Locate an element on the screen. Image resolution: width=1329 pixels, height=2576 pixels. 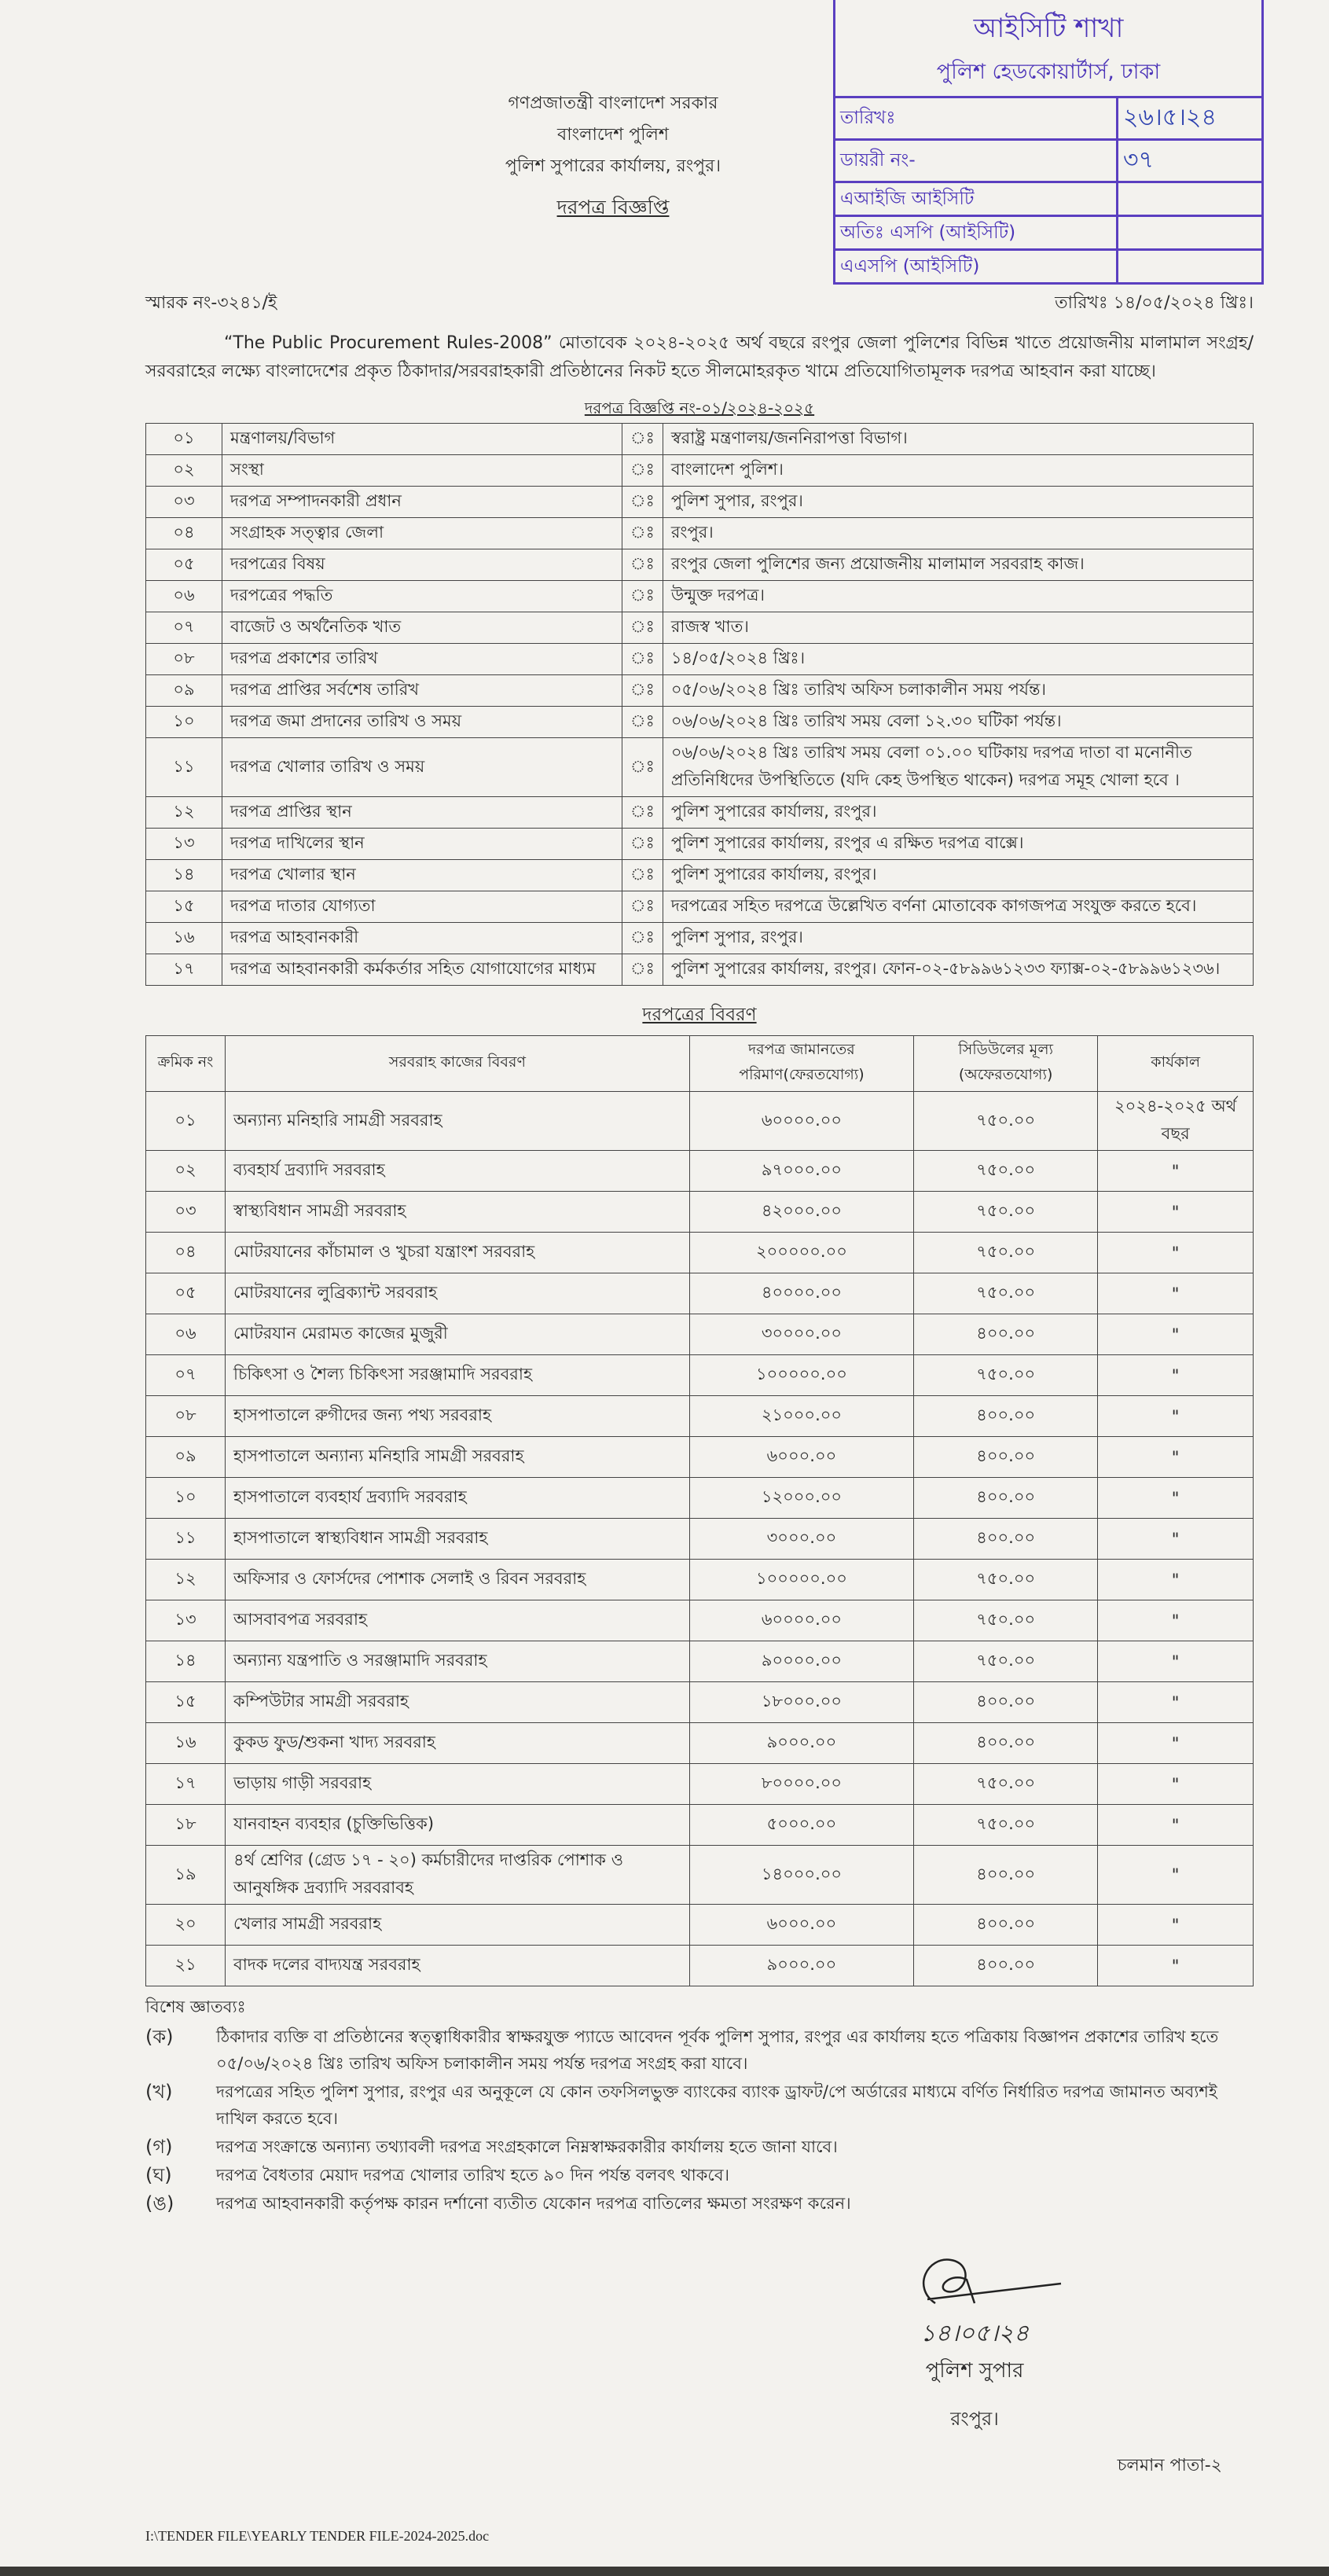
row-value: উন্মুক্ত দরপত্র। is located at coordinates (958, 596).